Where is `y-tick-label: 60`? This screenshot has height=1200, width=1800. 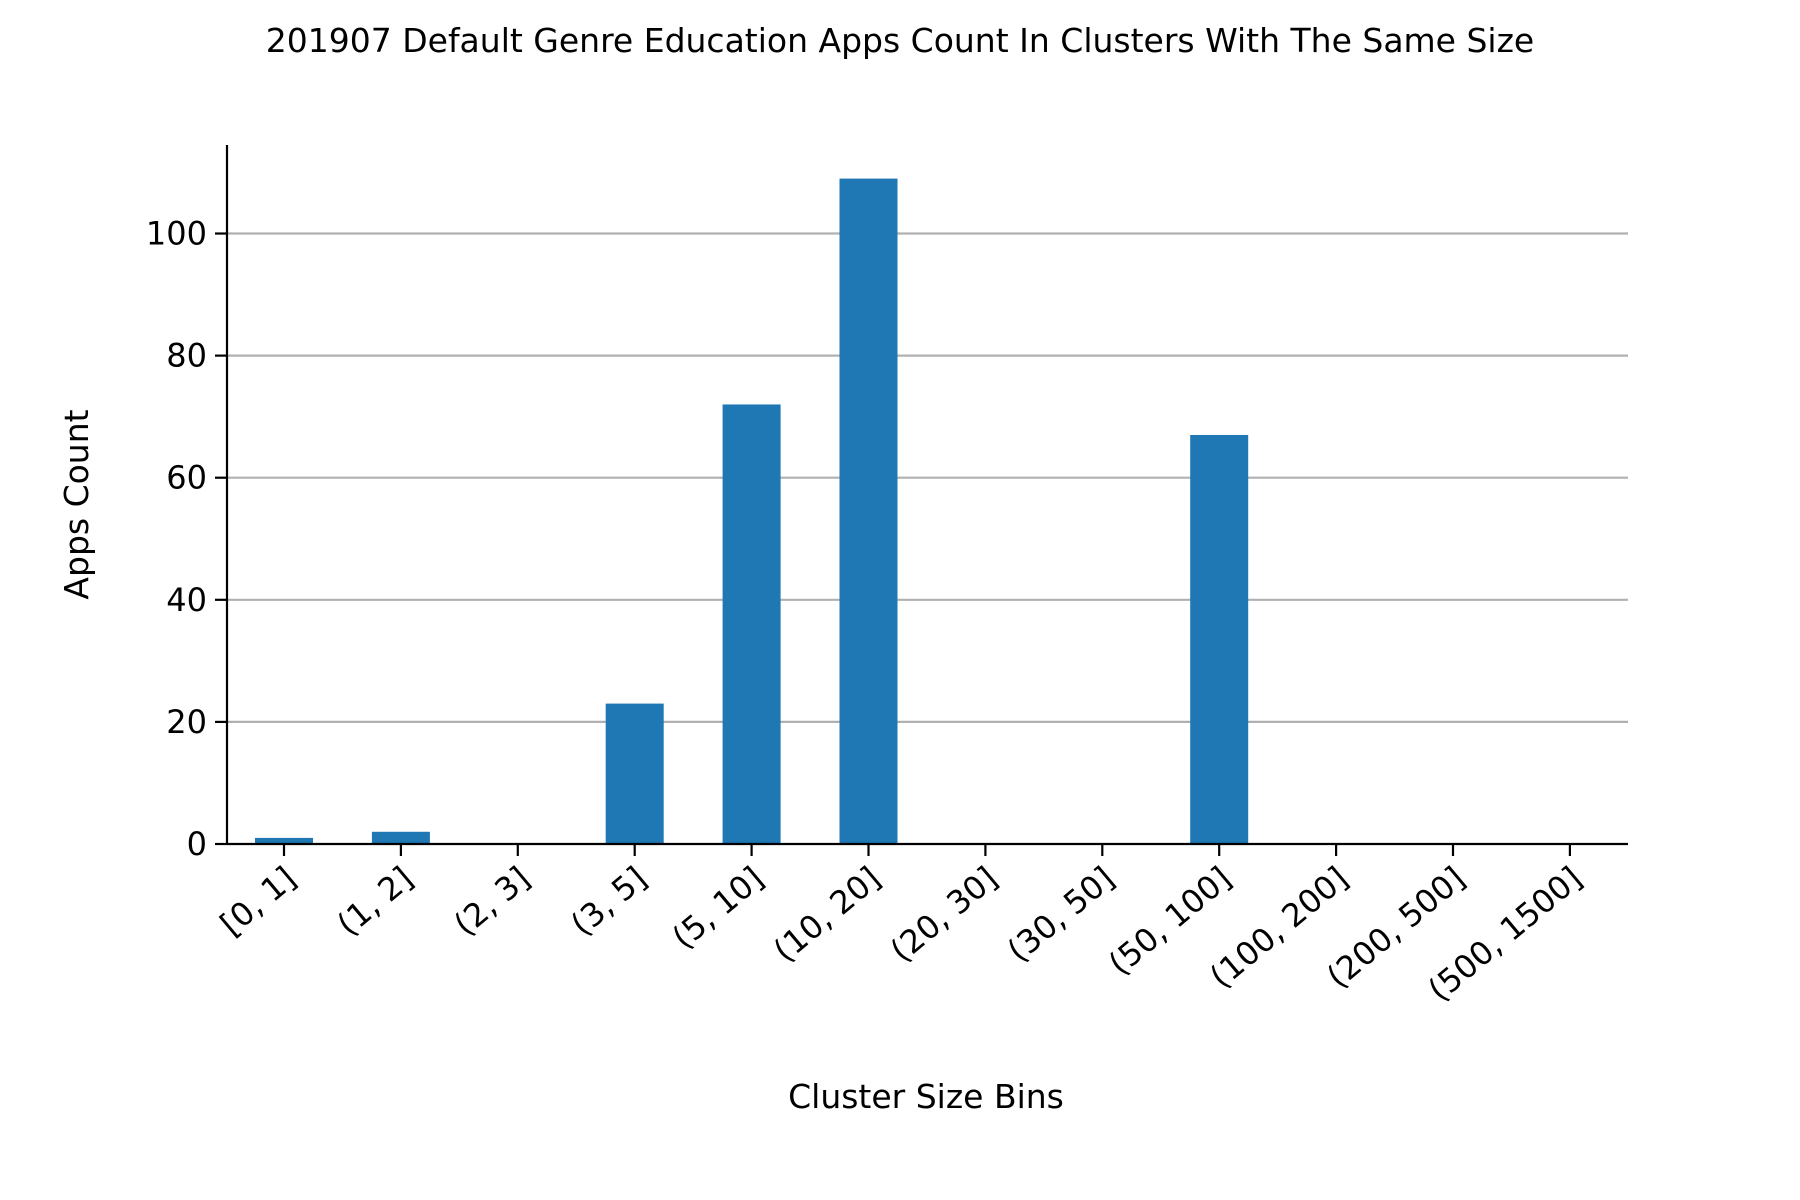 y-tick-label: 60 is located at coordinates (186, 478).